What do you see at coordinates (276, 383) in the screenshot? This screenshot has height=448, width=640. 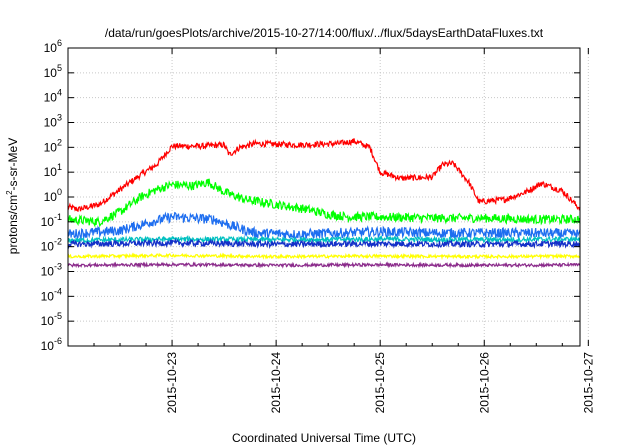 I see `x-tick-label: 2015-10-24` at bounding box center [276, 383].